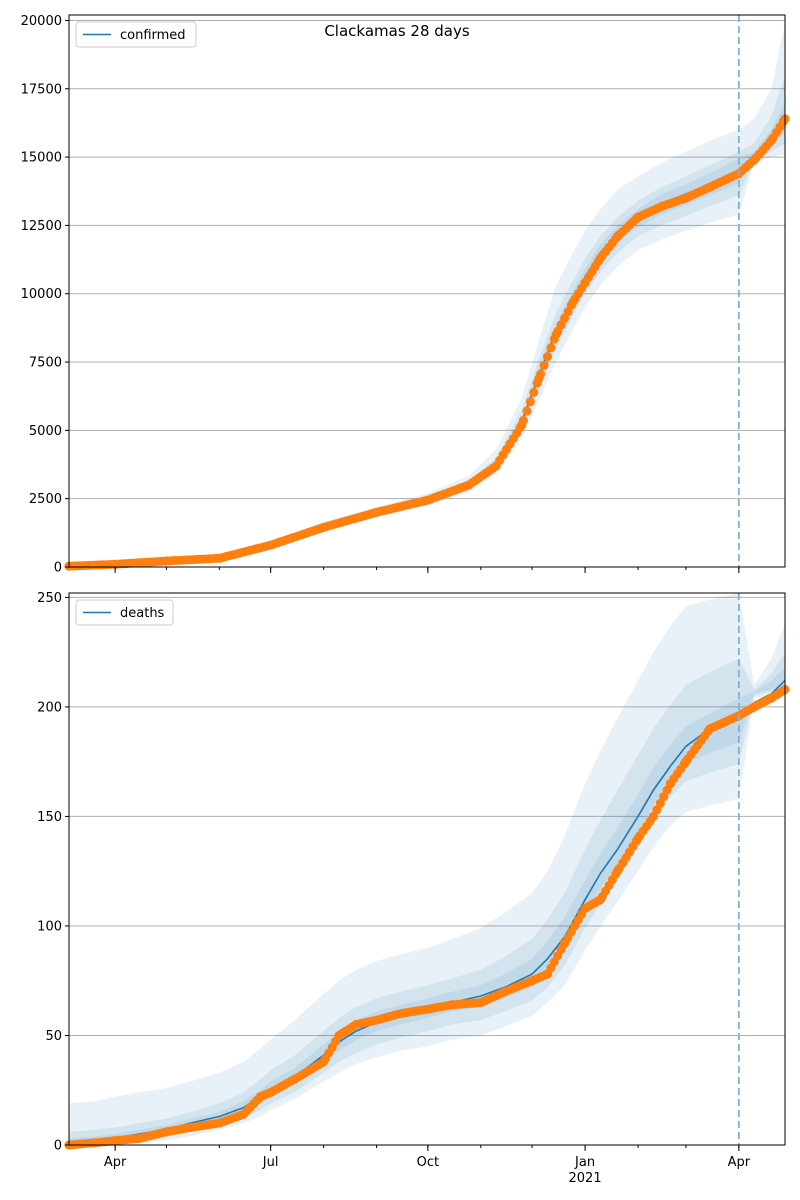 This screenshot has width=800, height=1200. Describe the element at coordinates (49, 598) in the screenshot. I see `y-tick-label: 250` at that location.